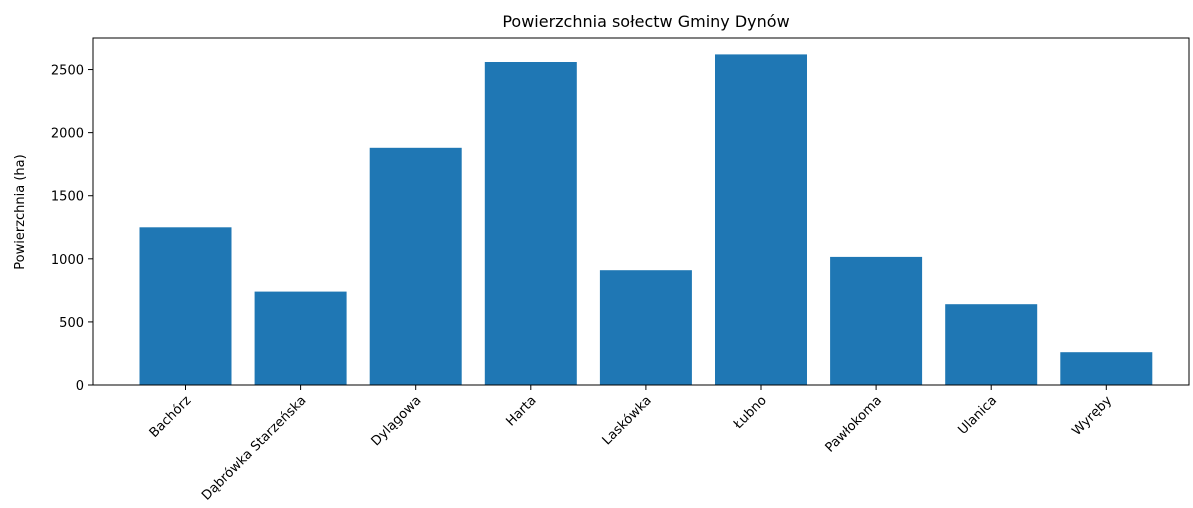 Image resolution: width=1193 pixels, height=508 pixels. What do you see at coordinates (397, 421) in the screenshot?
I see `x-tick-label: Dylągowa` at bounding box center [397, 421].